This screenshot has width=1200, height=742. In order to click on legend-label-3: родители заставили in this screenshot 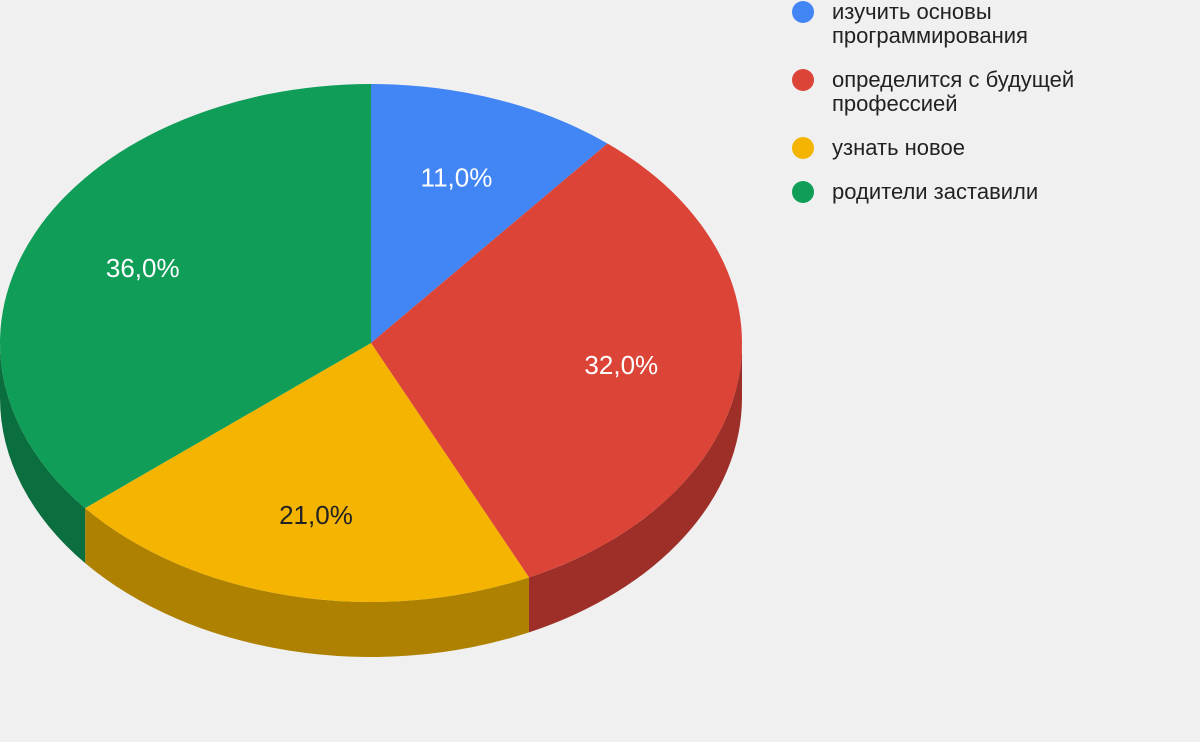, I will do `click(935, 191)`.